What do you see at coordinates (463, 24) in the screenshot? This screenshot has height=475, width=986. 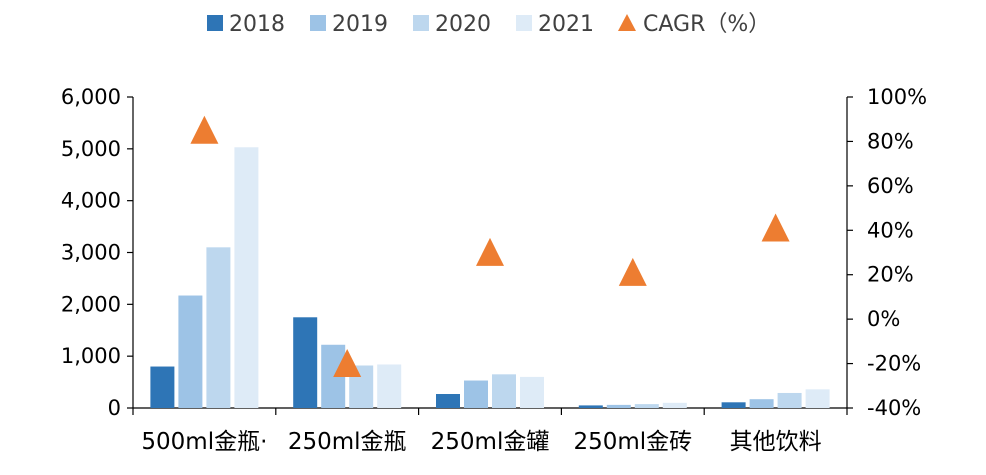 I see `legend-label: 2020` at bounding box center [463, 24].